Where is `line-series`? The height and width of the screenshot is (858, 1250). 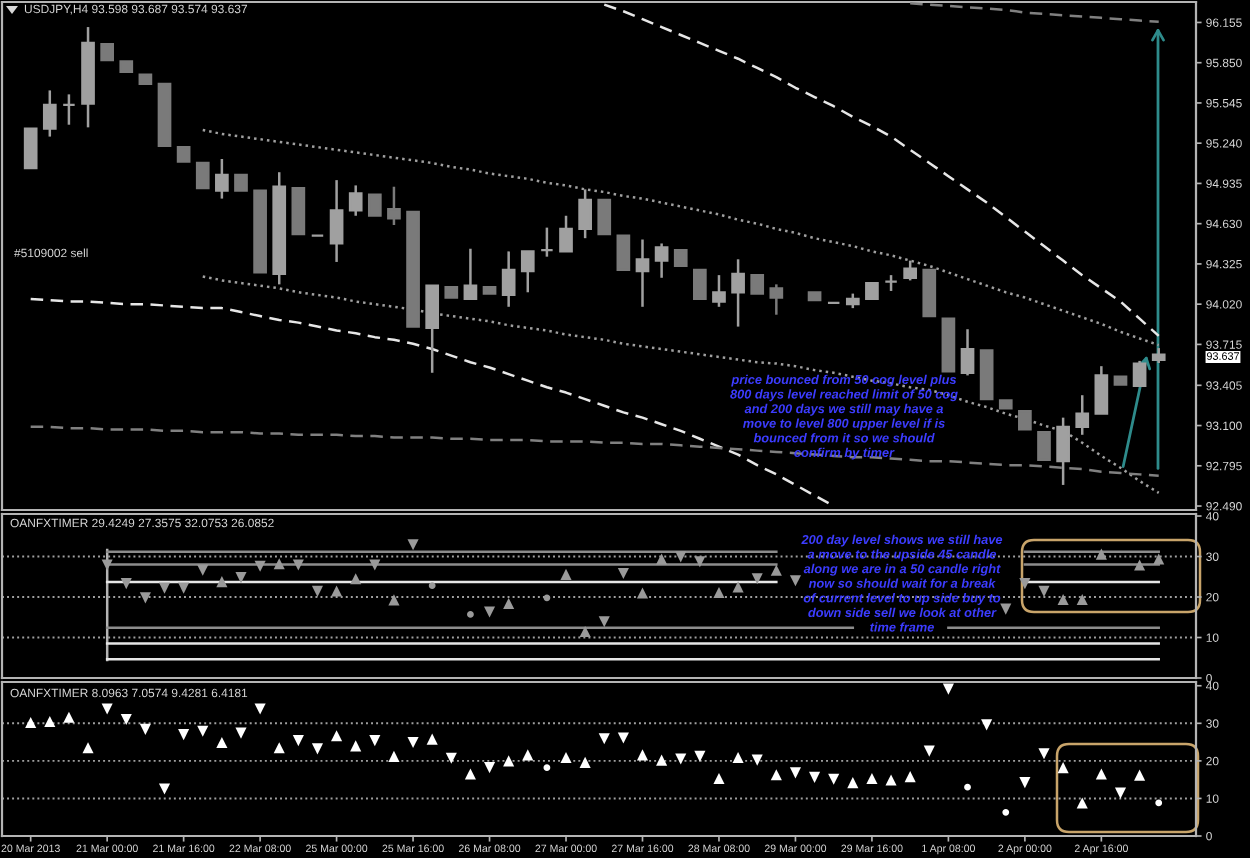 line-series is located at coordinates (1034, 13).